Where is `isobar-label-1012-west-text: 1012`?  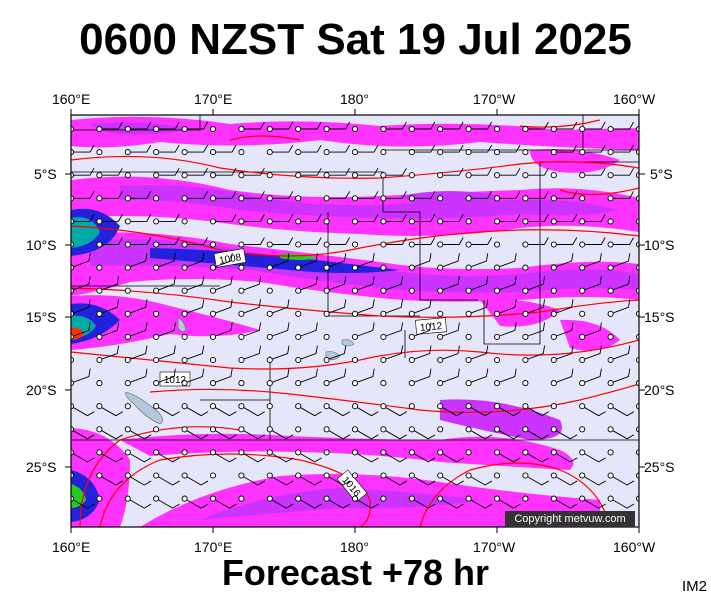 isobar-label-1012-west-text: 1012 is located at coordinates (175, 380).